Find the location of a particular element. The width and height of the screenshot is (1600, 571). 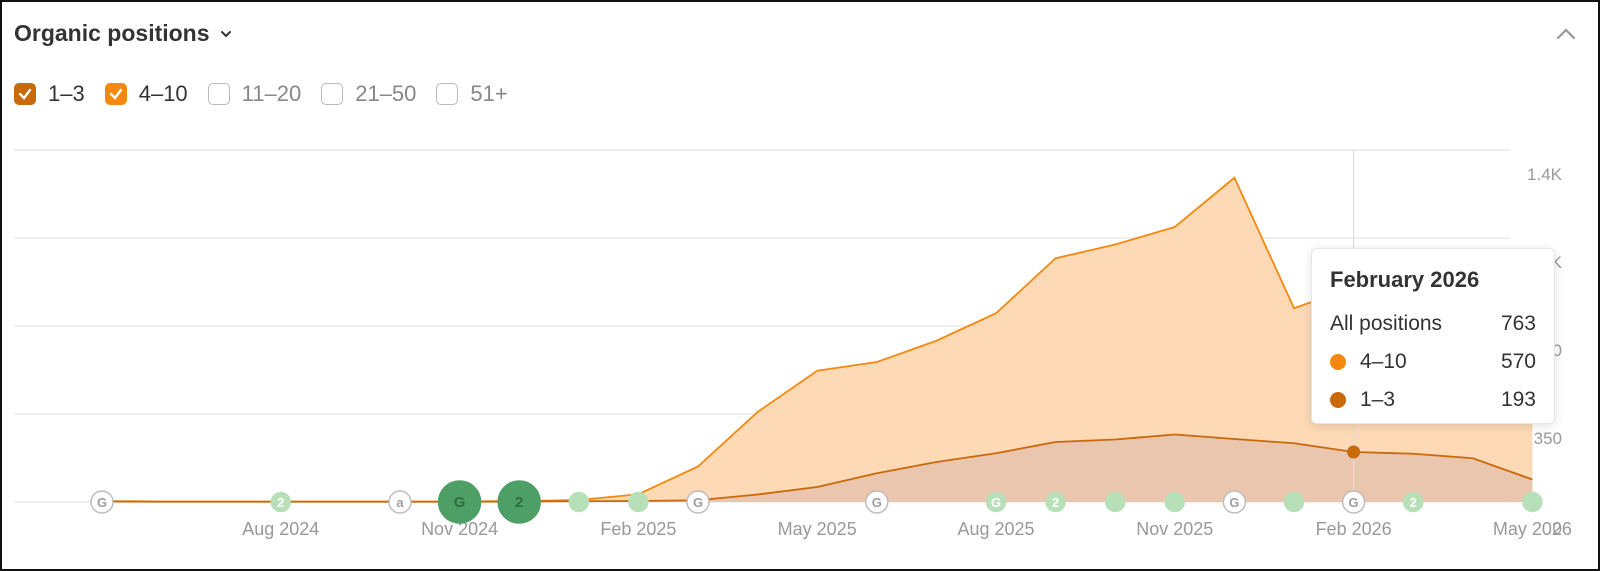

x-tick-label: Feb 2026 is located at coordinates (1354, 529).